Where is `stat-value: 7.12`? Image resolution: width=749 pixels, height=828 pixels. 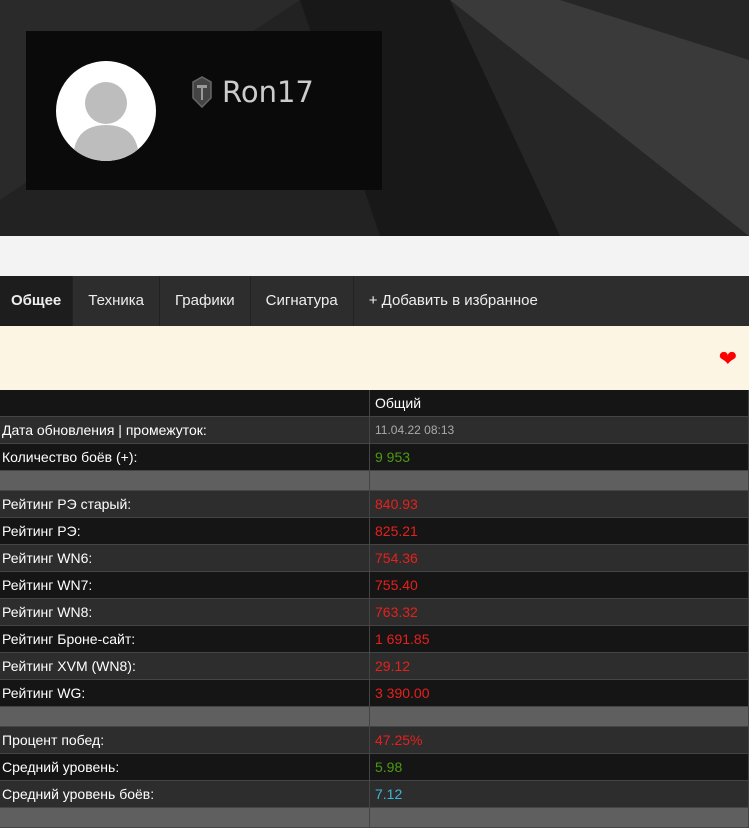 stat-value: 7.12 is located at coordinates (559, 794).